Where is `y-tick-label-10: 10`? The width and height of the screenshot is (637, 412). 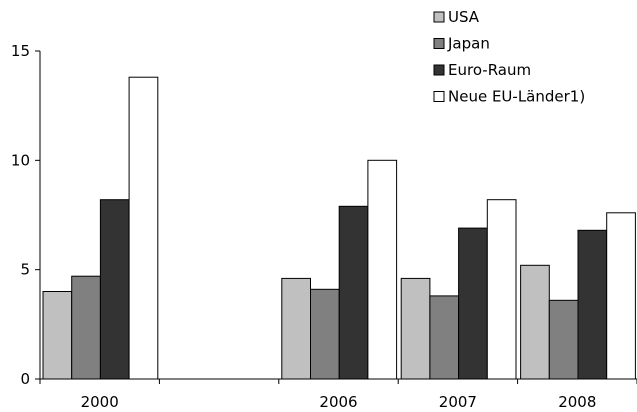
y-tick-label-10: 10 is located at coordinates (20, 160).